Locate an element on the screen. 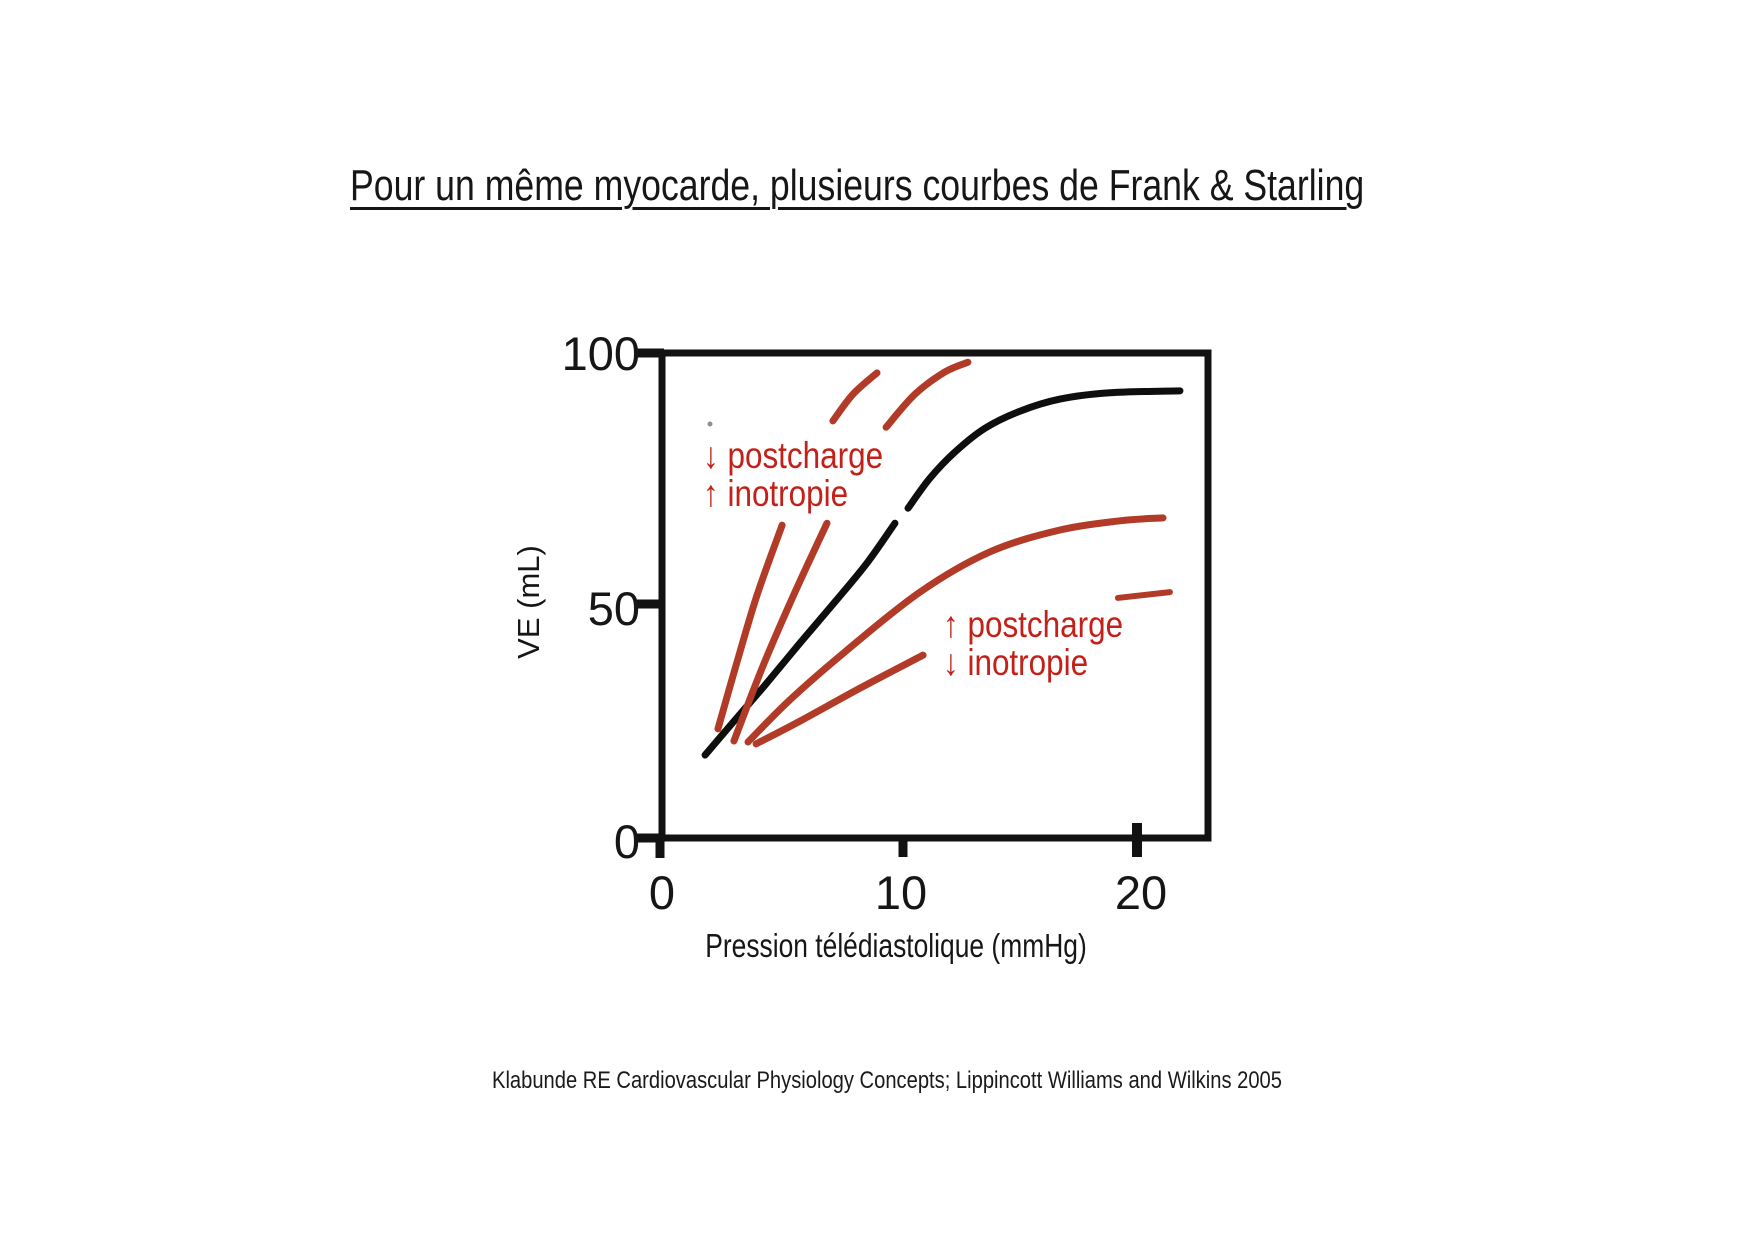 This screenshot has width=1755, height=1240. y-axis-title: VE (mL) is located at coordinates (528, 602).